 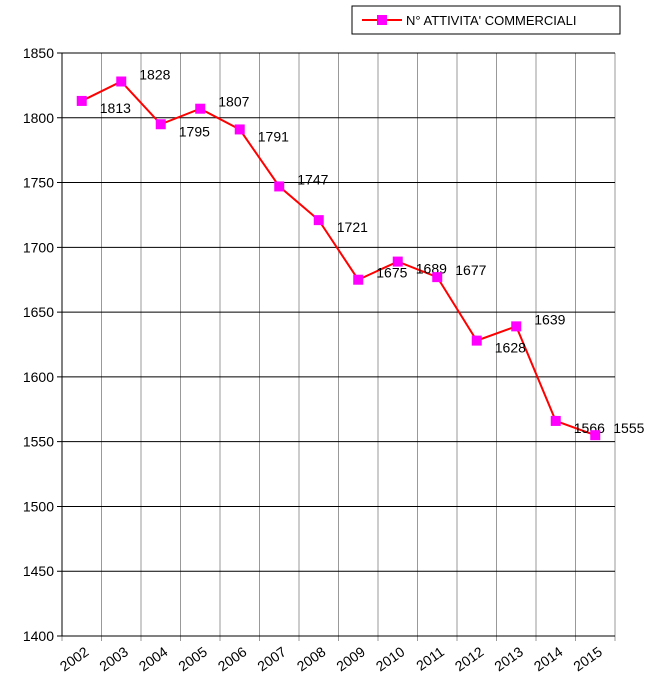 I want to click on x-tick-label: 2007, so click(x=271, y=658).